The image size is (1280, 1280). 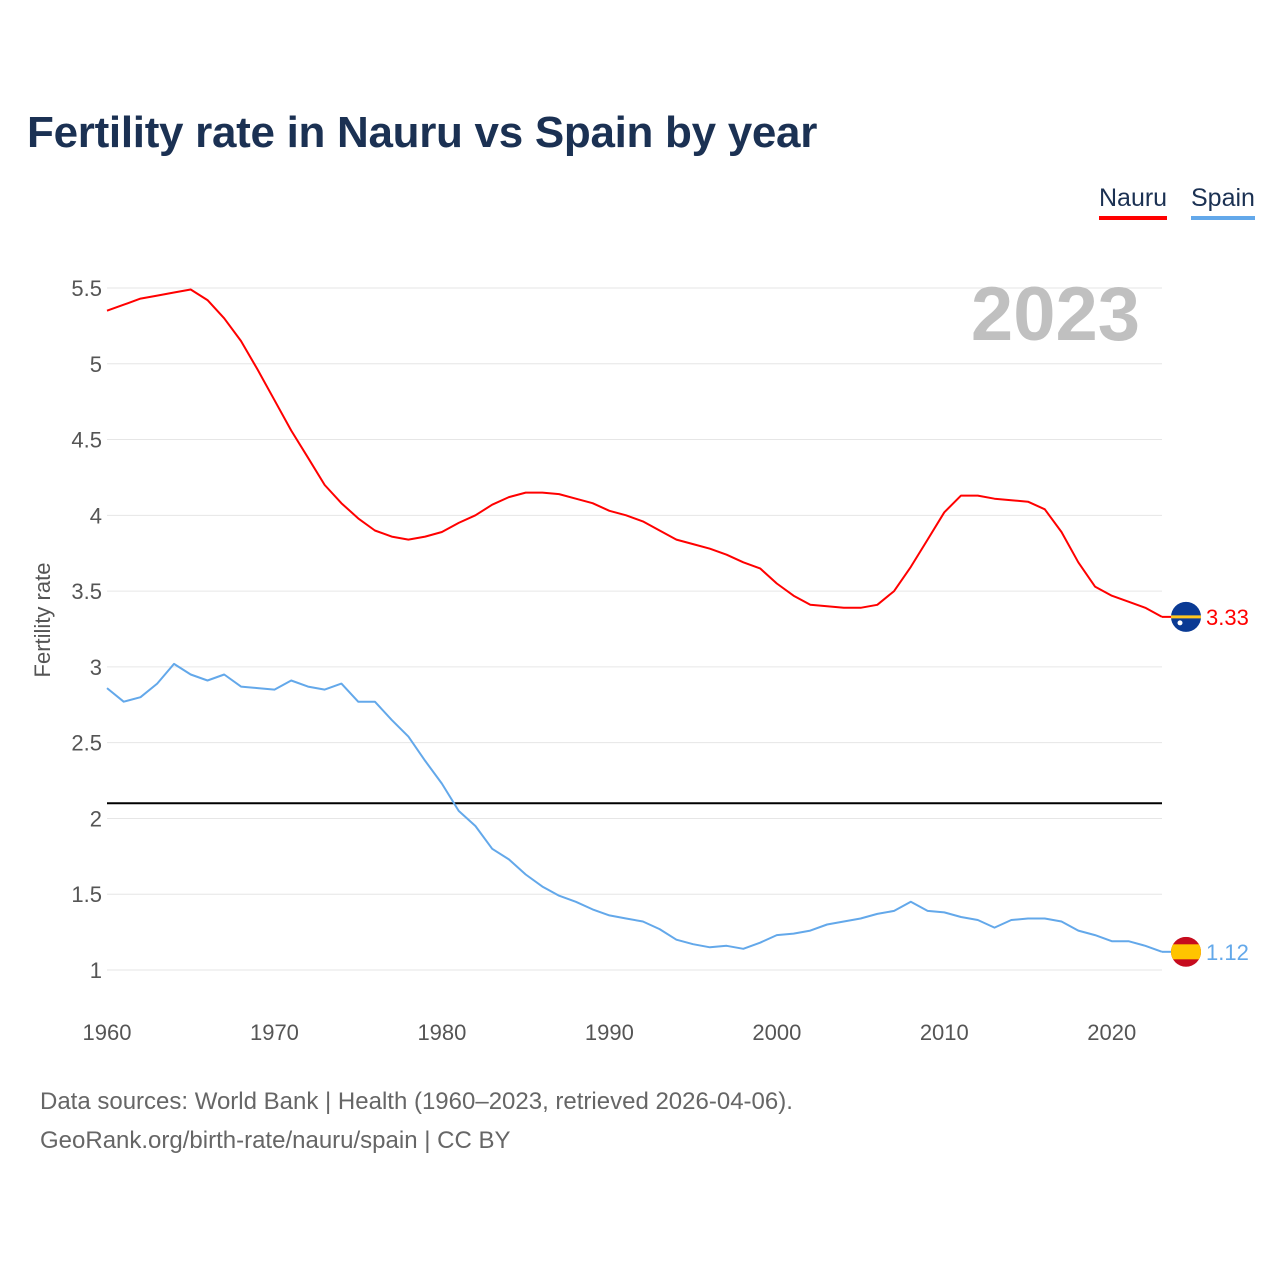 What do you see at coordinates (96, 970) in the screenshot?
I see `y-tick-label: 1` at bounding box center [96, 970].